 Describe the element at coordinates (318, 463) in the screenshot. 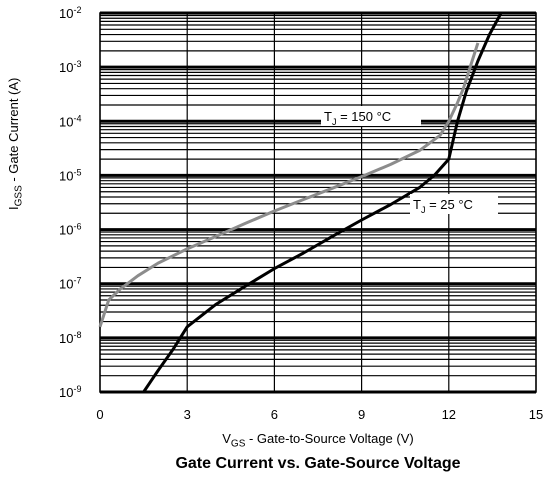

I see `chart-title: Gate Current vs. Gate-Source Voltage` at that location.